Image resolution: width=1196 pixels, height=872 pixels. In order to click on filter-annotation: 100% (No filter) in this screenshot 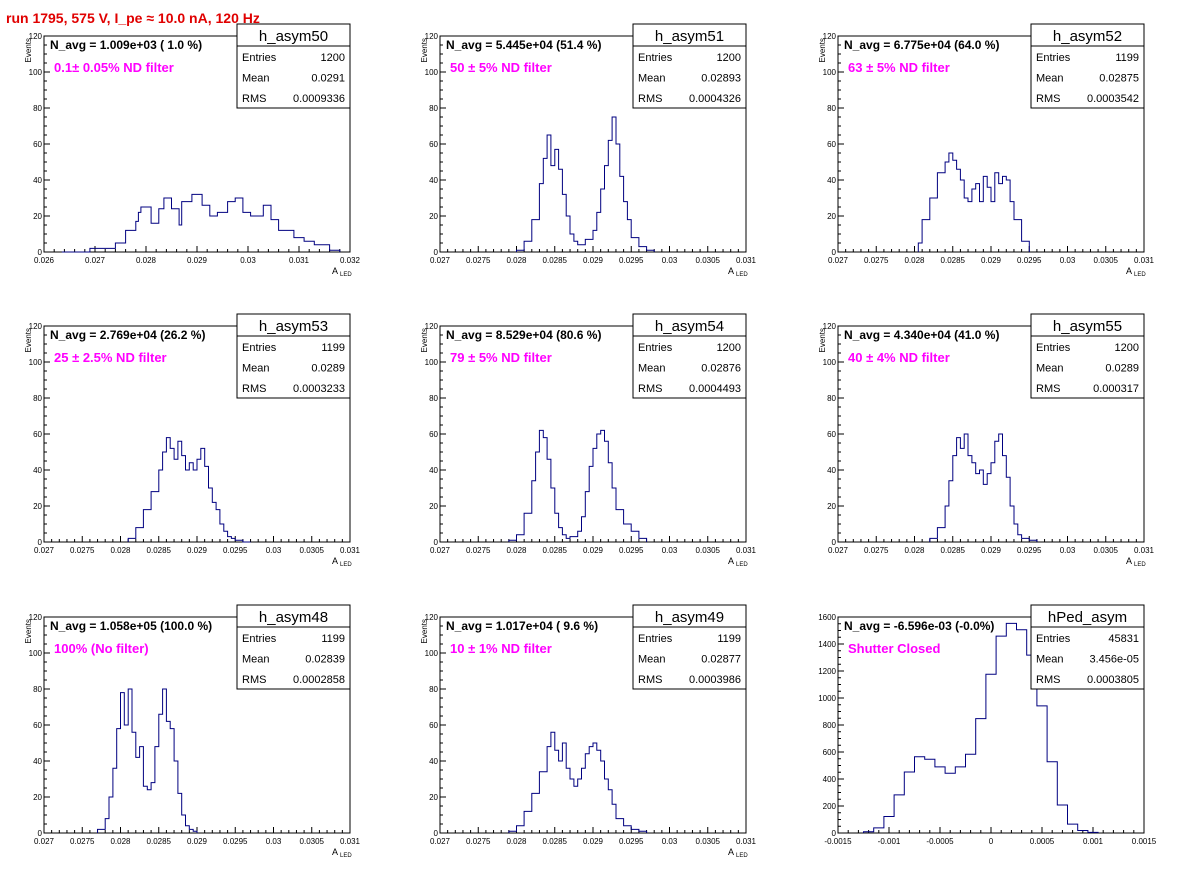, I will do `click(101, 648)`.